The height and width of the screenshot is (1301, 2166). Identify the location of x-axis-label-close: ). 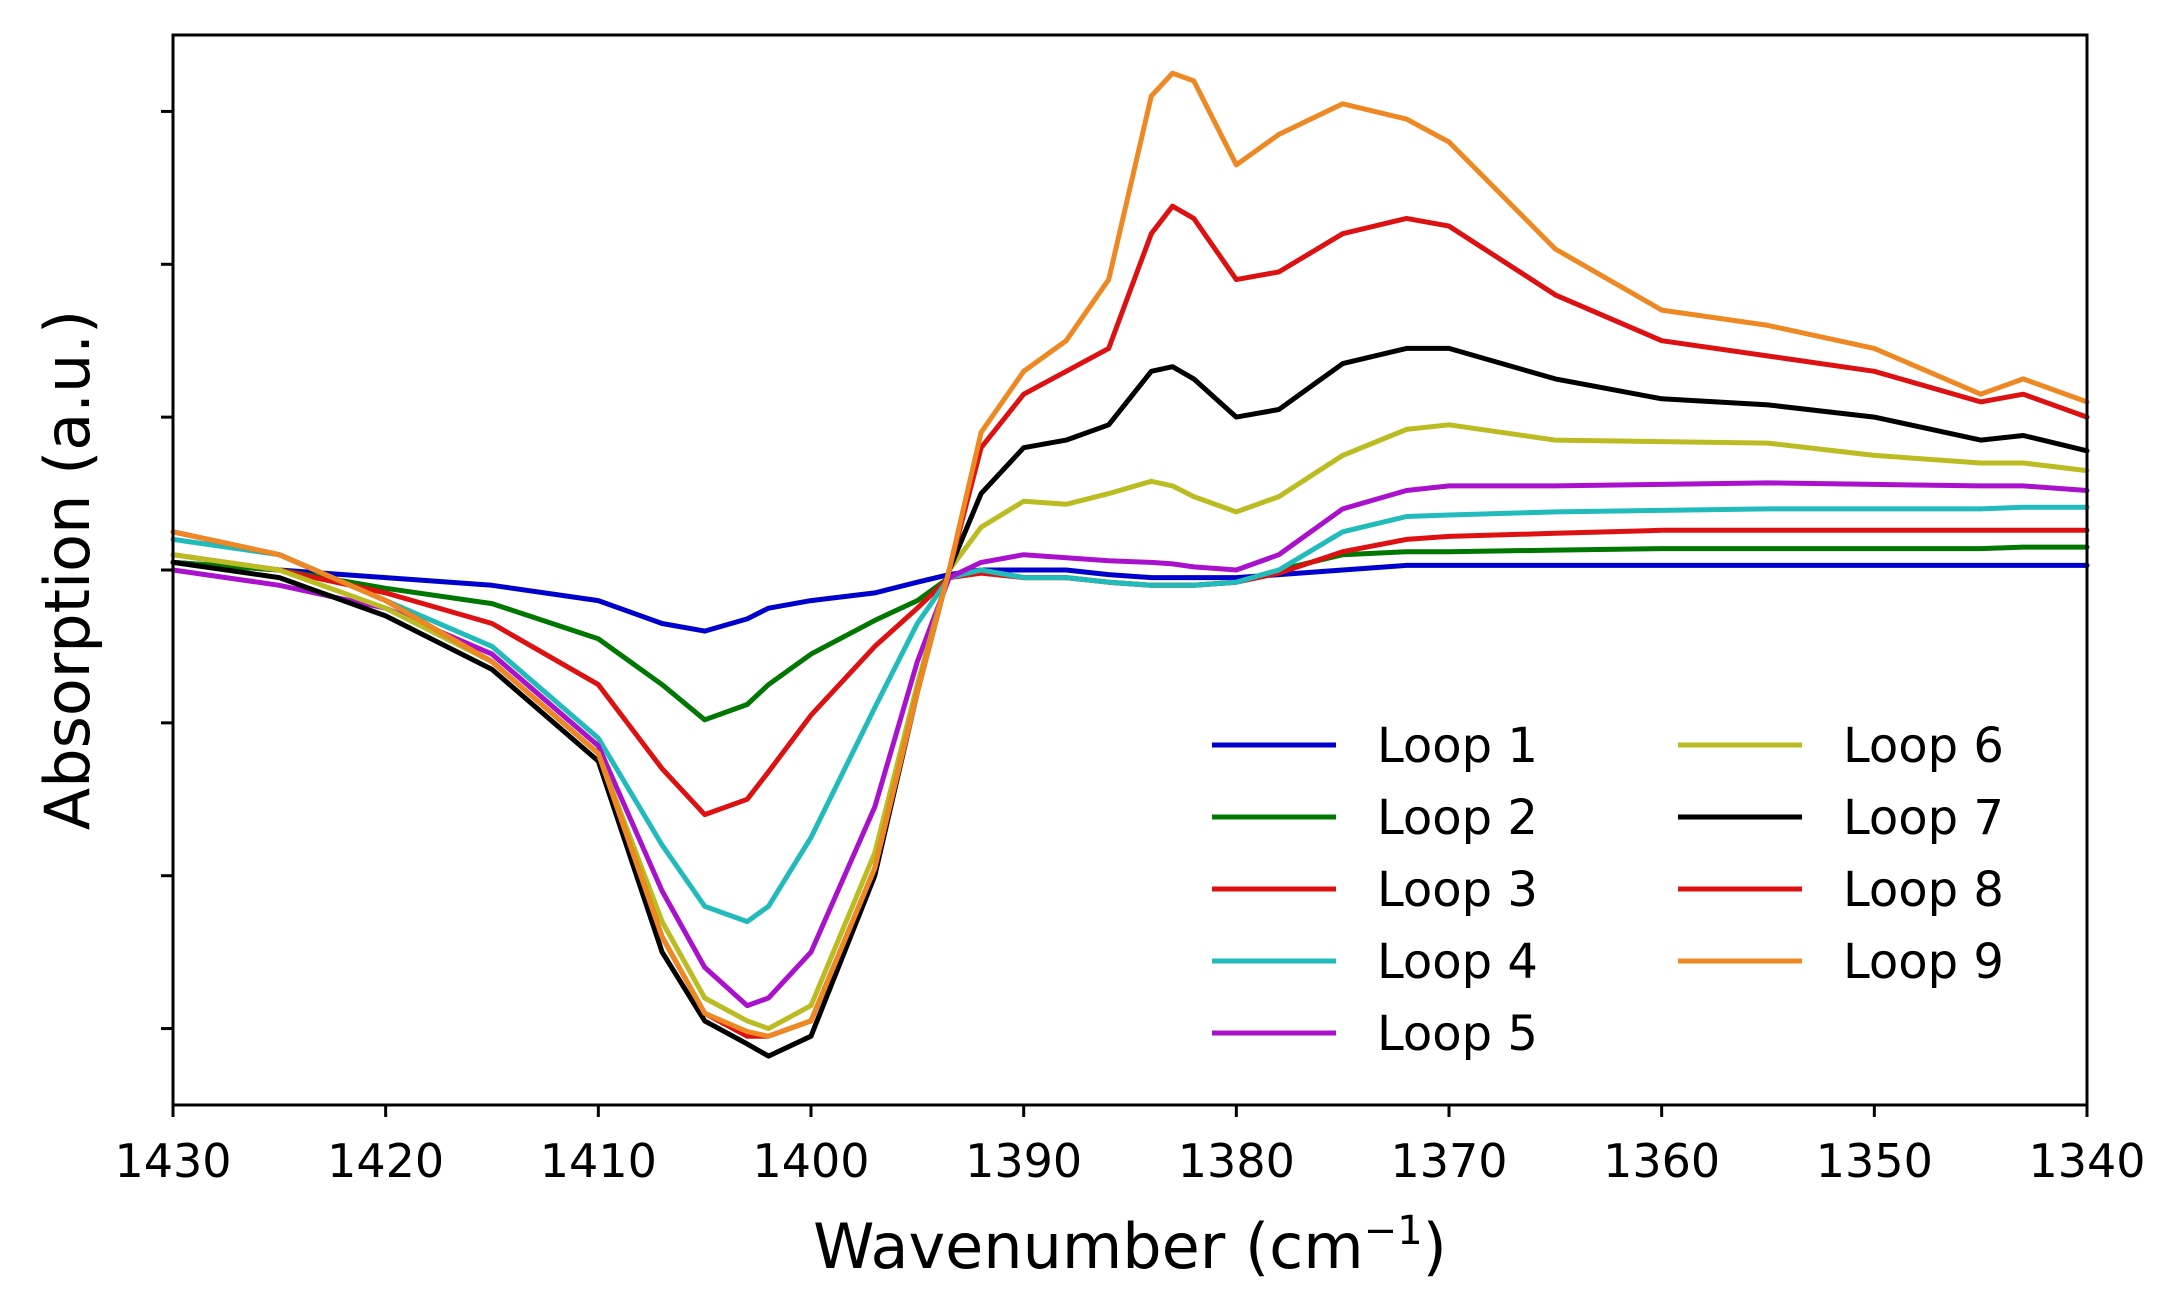
(1435, 1246).